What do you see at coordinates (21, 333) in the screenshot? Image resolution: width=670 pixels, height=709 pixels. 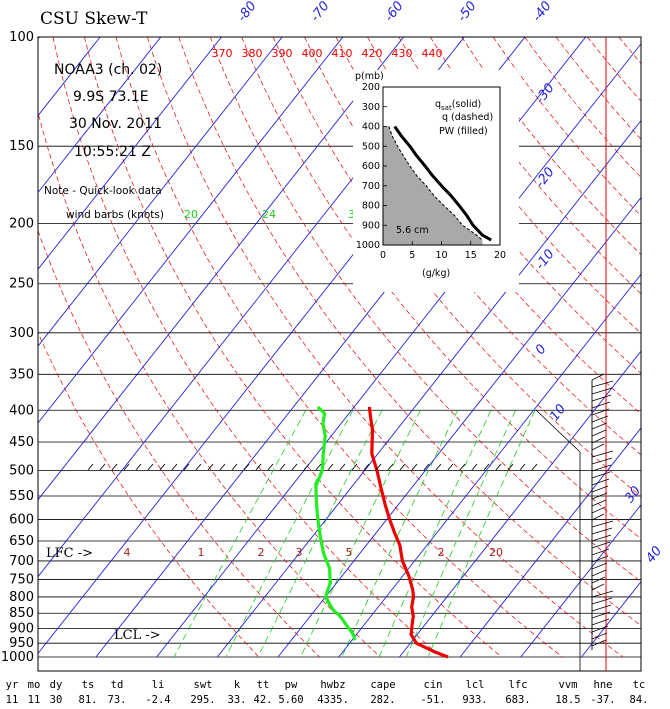 I see `pressure-tick-label: 300` at bounding box center [21, 333].